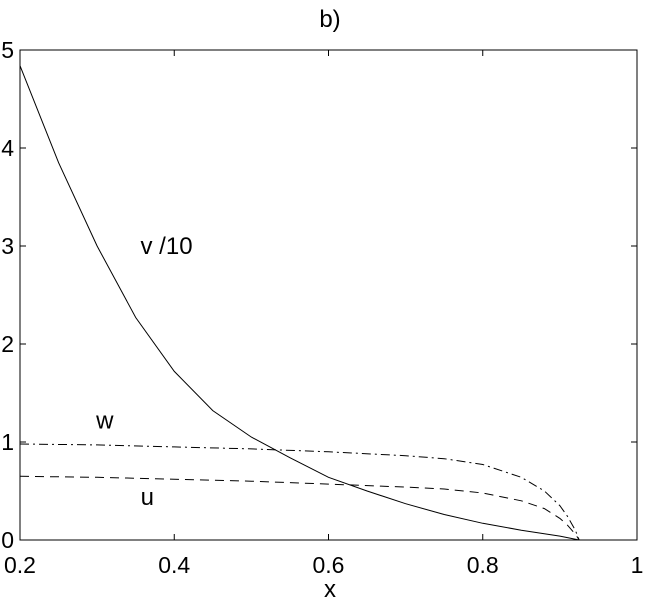  Describe the element at coordinates (330, 589) in the screenshot. I see `x-axis-title: x` at that location.